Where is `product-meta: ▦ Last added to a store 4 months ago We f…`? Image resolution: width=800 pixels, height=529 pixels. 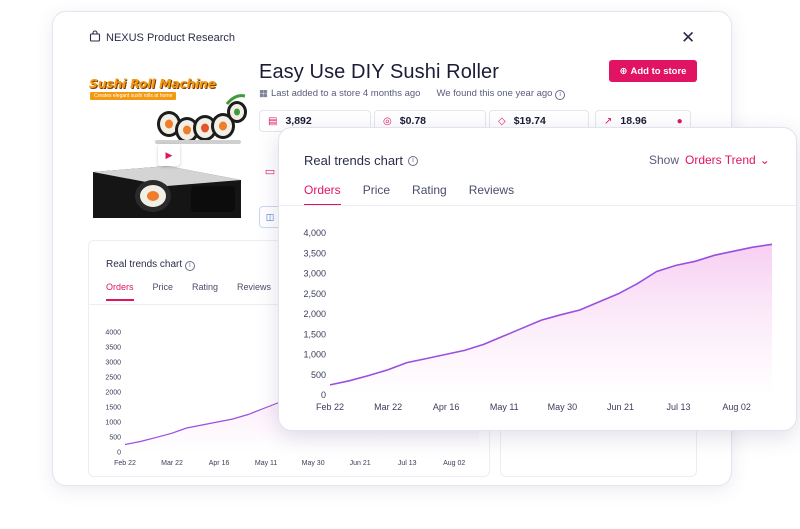
product-meta: ▦ Last added to a store 4 months ago We f… is located at coordinates (412, 94).